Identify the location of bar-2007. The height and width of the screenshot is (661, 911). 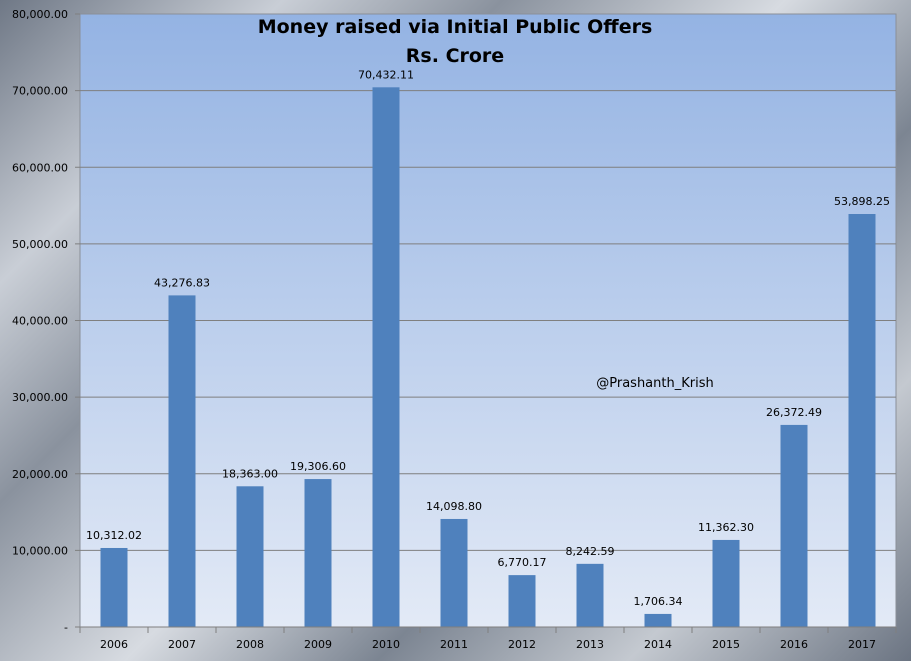
(182, 461).